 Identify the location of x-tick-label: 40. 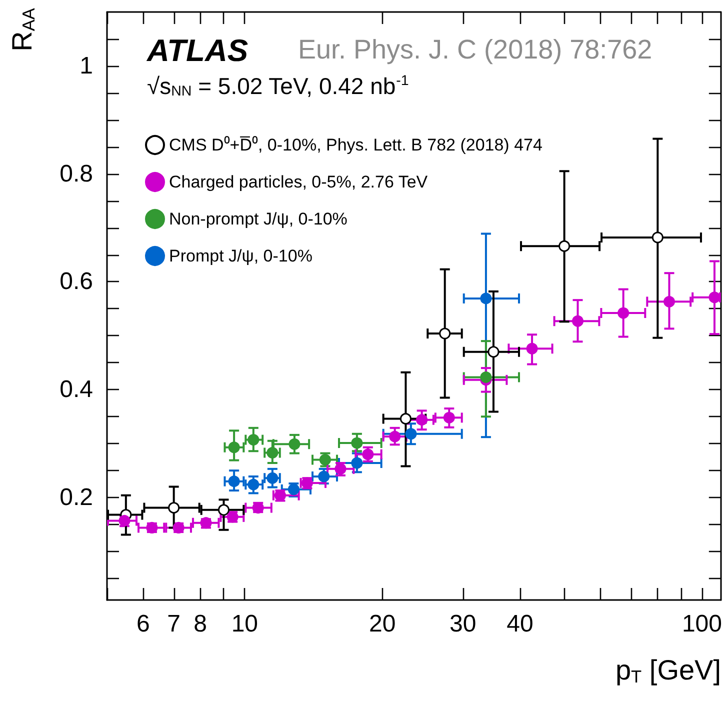
(520, 624).